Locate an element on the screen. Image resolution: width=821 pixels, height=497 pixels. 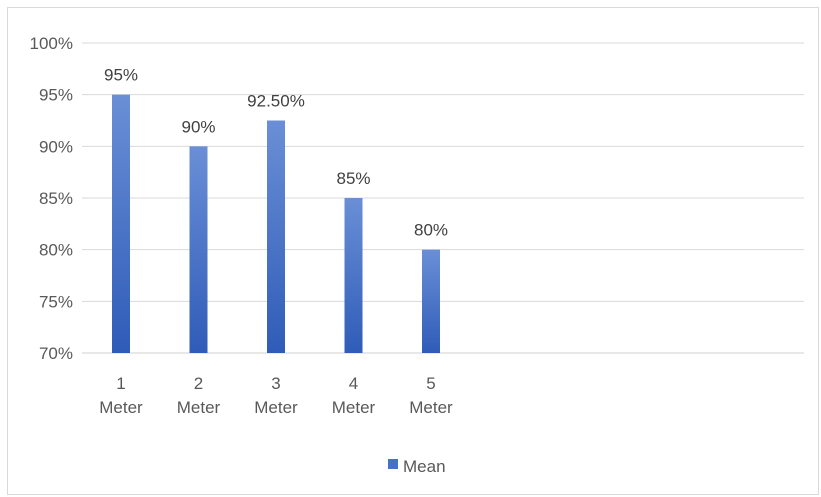
legend-label: Mean is located at coordinates (424, 466).